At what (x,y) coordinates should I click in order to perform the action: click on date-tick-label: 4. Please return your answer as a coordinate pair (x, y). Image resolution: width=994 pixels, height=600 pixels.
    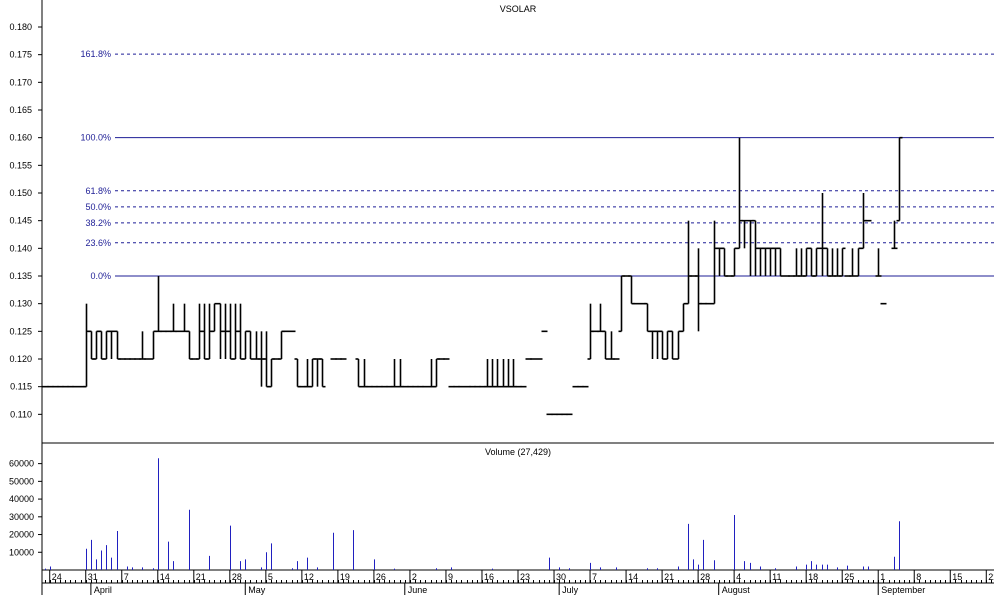
    Looking at the image, I should click on (738, 577).